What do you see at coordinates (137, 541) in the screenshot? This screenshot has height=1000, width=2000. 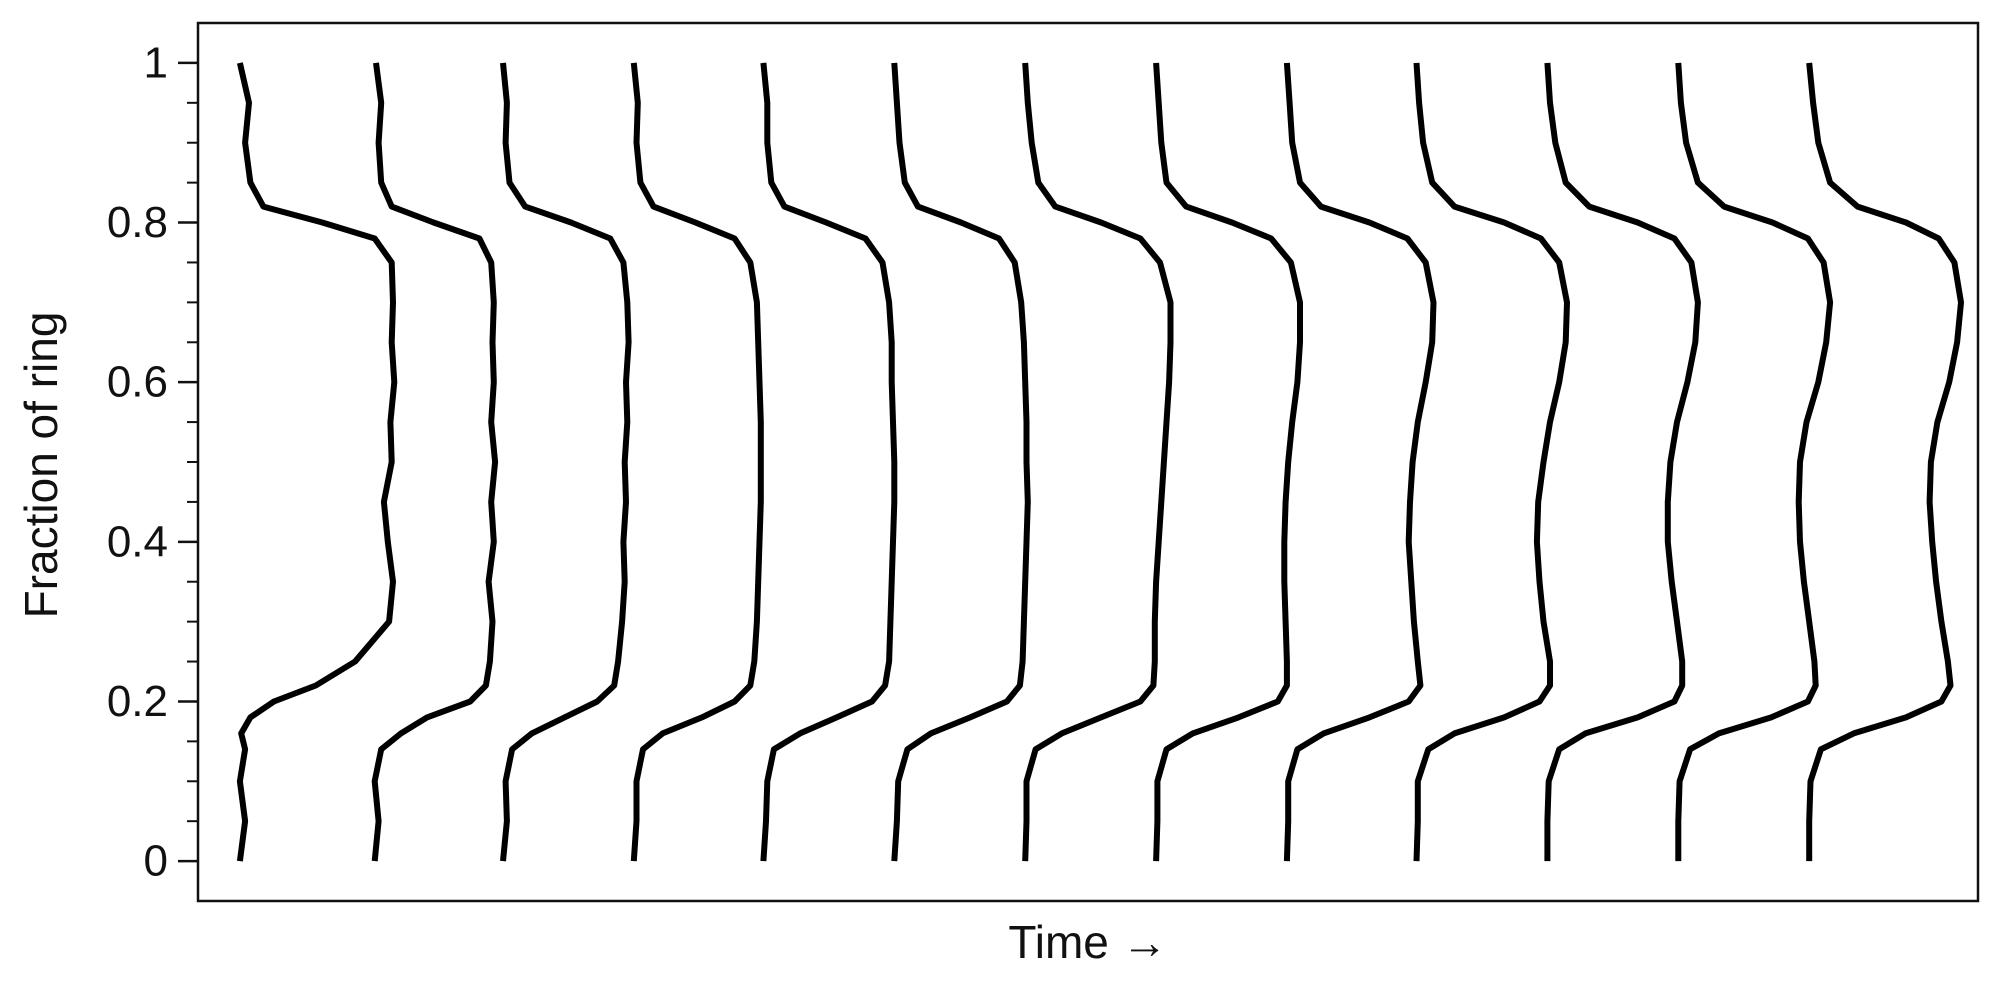 I see `y-tick-label-2: 0.4` at bounding box center [137, 541].